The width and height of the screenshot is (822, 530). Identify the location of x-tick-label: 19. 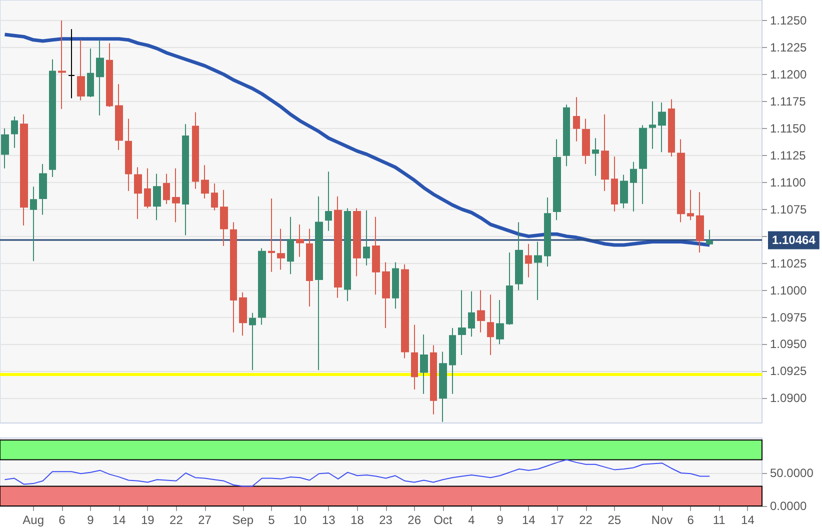
(147, 520).